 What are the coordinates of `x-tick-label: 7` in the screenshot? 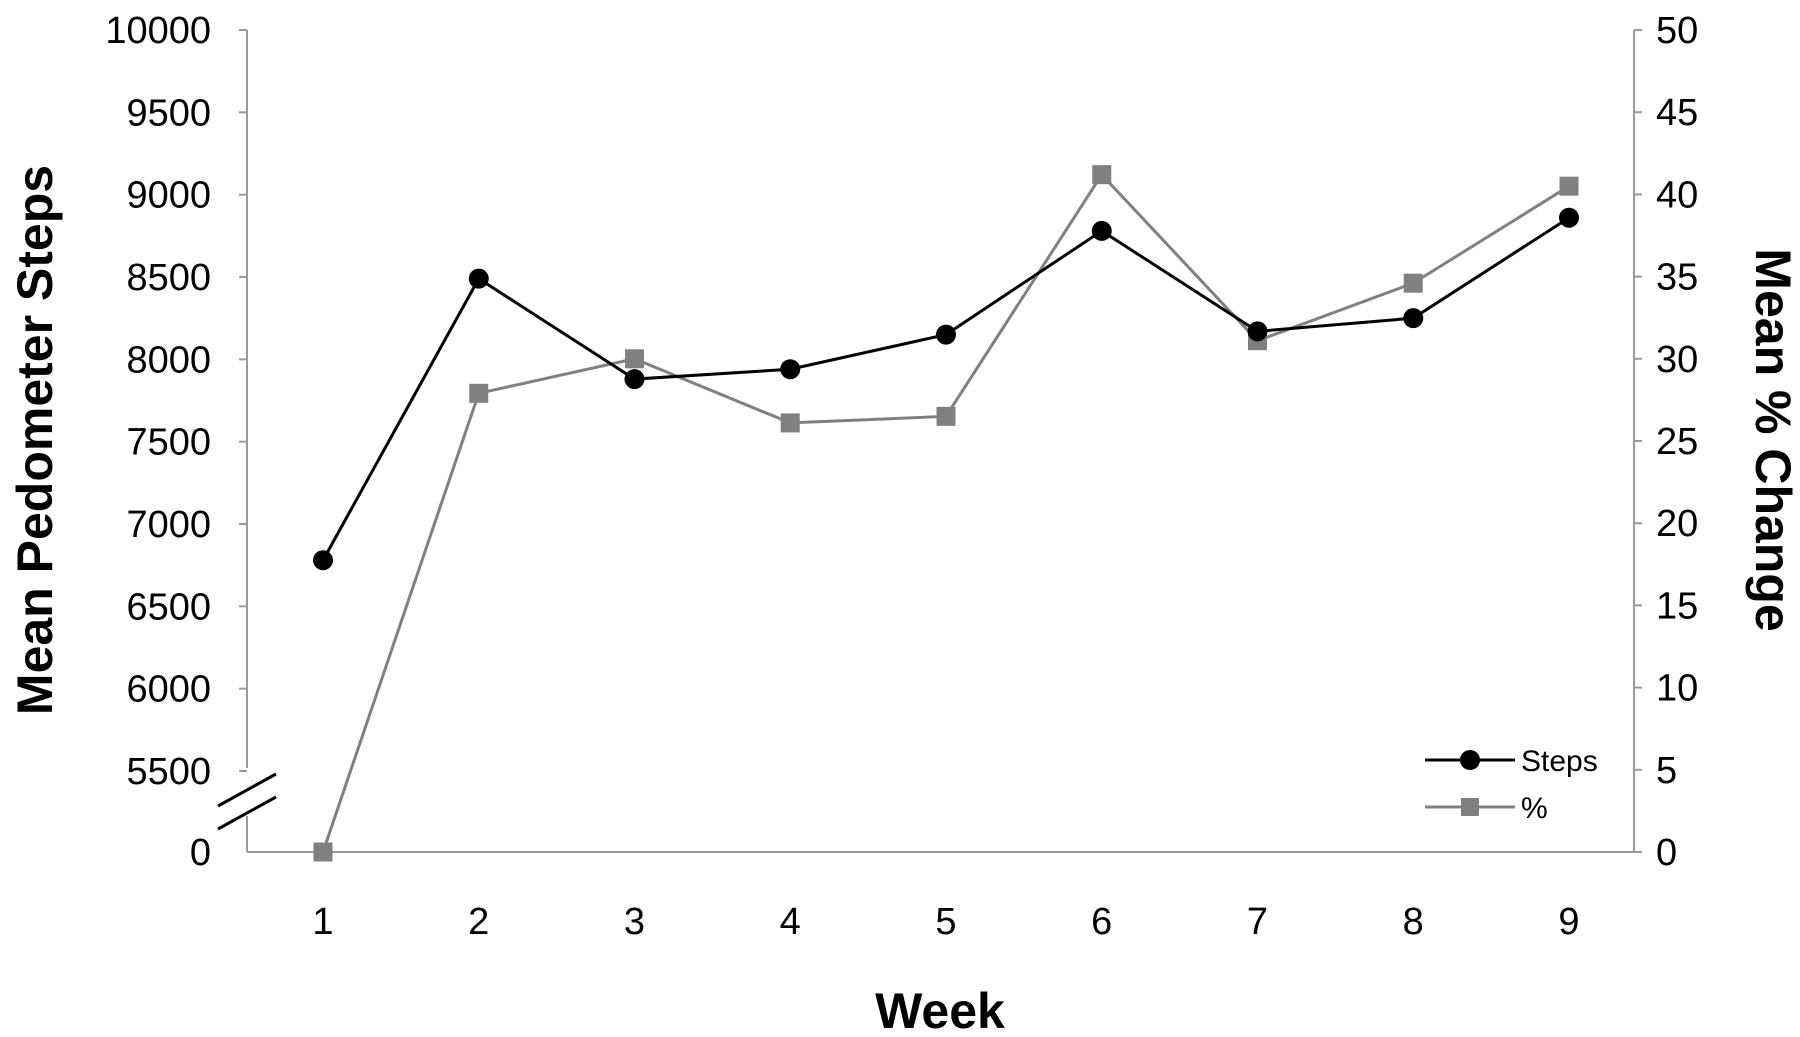 It's located at (1257, 922).